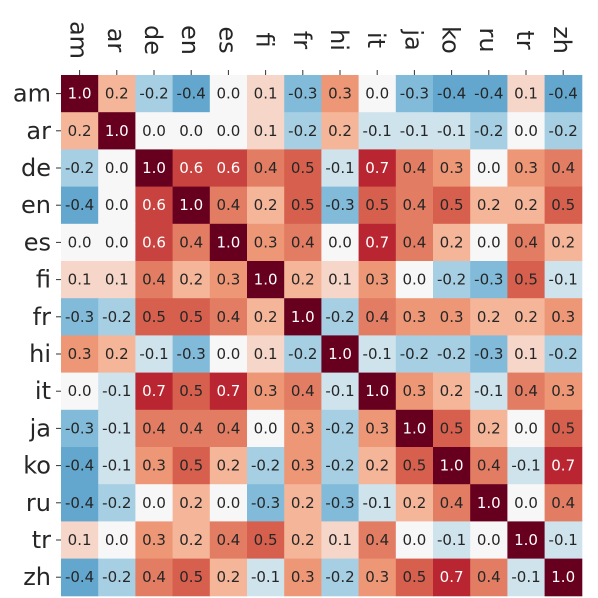 This screenshot has height=598, width=598. What do you see at coordinates (190, 40) in the screenshot?
I see `x-tick-label: en` at bounding box center [190, 40].